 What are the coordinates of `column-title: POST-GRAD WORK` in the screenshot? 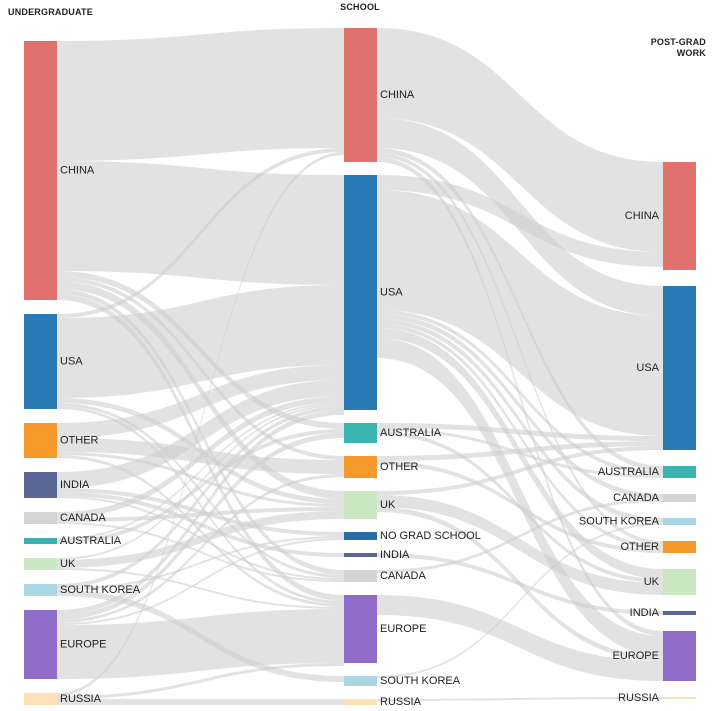 It's located at (678, 47).